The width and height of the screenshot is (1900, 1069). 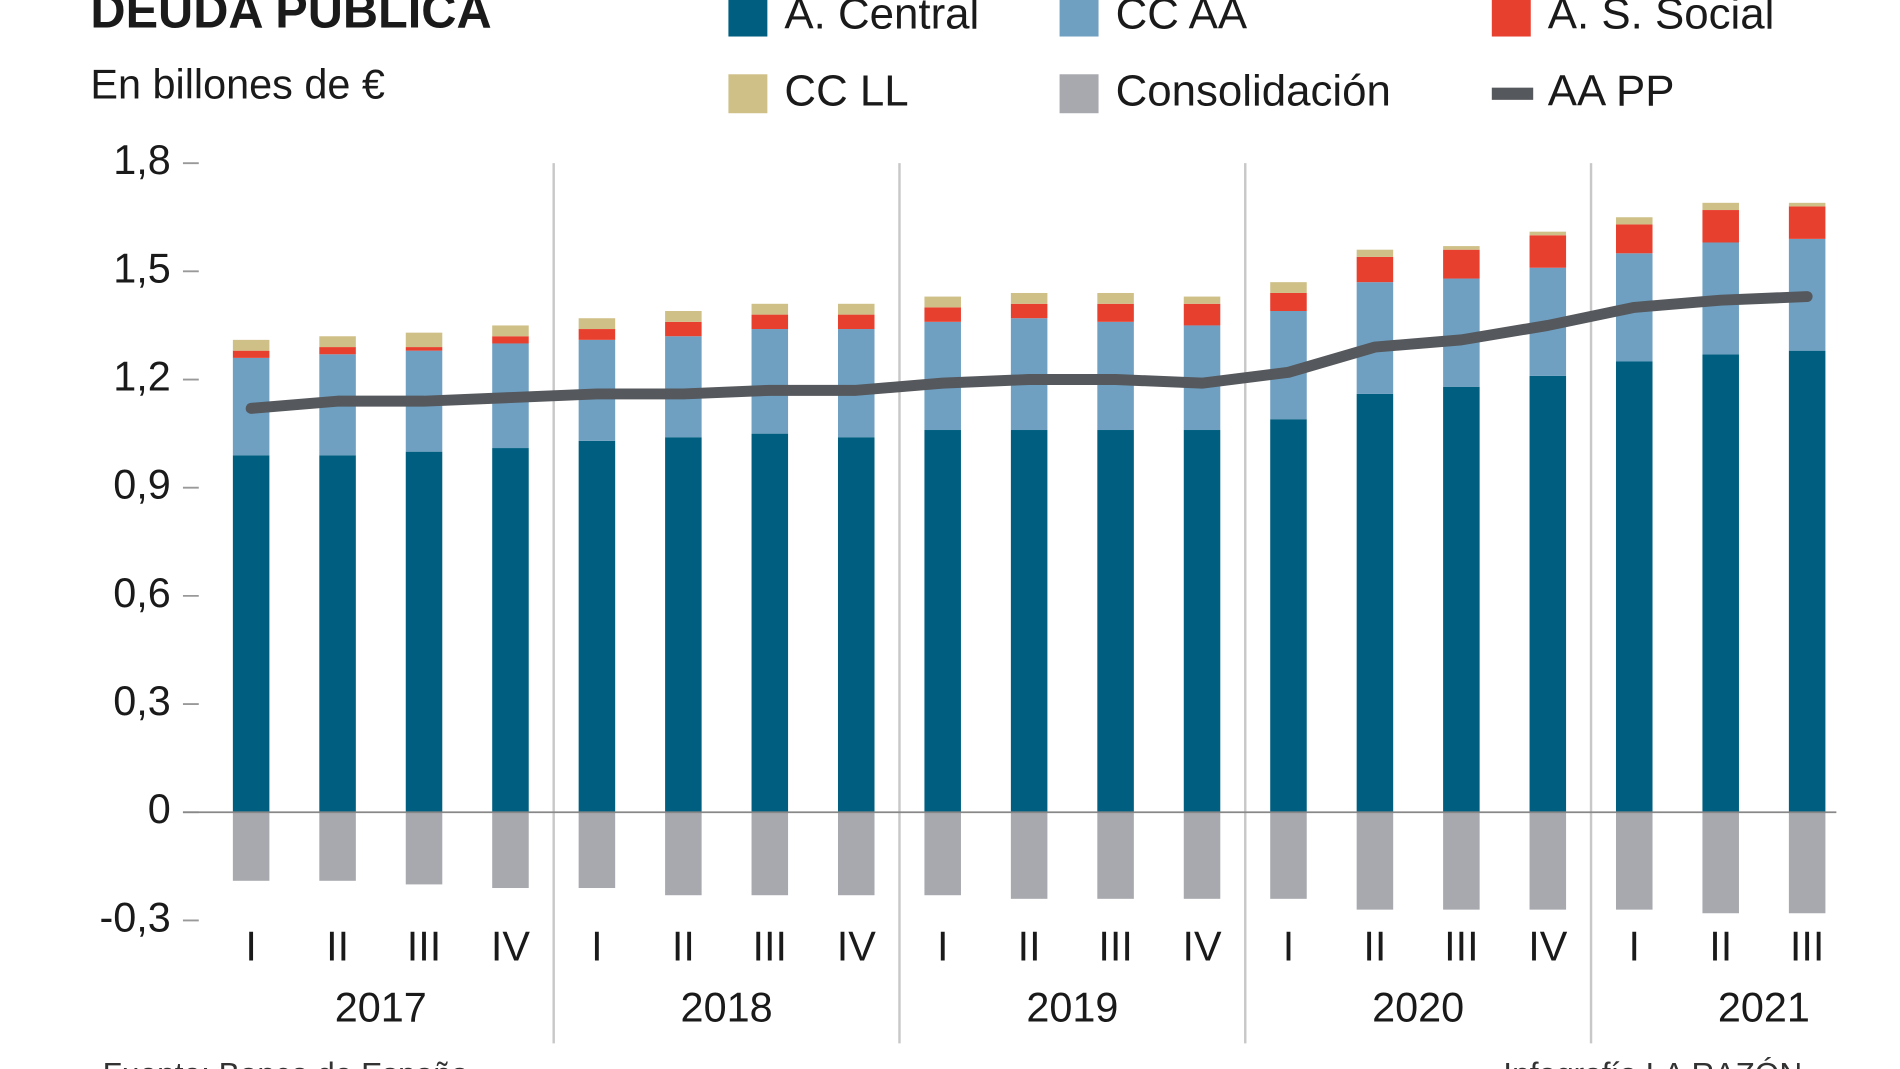 I want to click on y-tick-label: 0,3, so click(x=142, y=701).